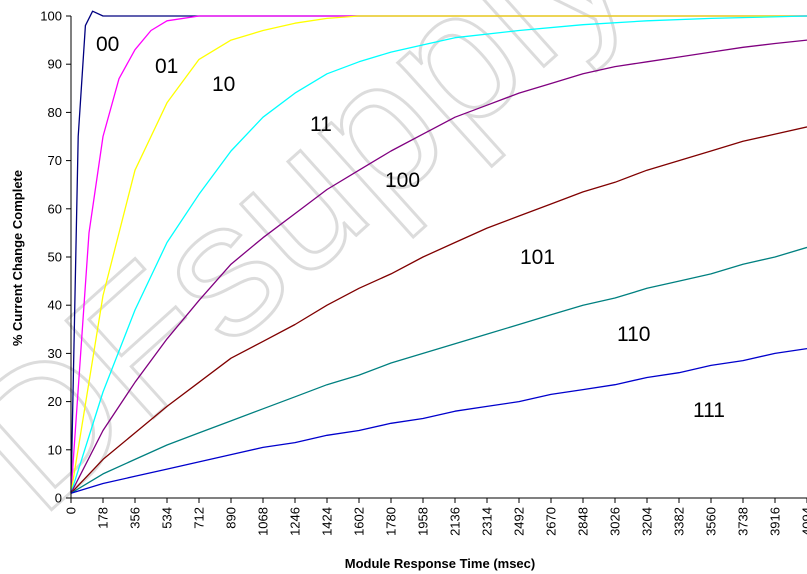 This screenshot has width=807, height=574. What do you see at coordinates (135, 518) in the screenshot?
I see `x-tick-label: 356` at bounding box center [135, 518].